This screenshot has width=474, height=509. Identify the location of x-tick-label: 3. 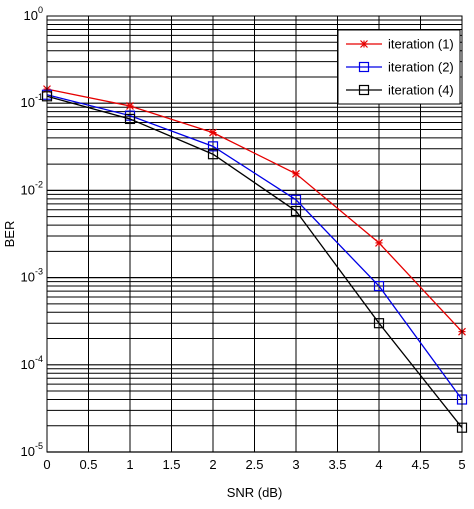
(295, 464).